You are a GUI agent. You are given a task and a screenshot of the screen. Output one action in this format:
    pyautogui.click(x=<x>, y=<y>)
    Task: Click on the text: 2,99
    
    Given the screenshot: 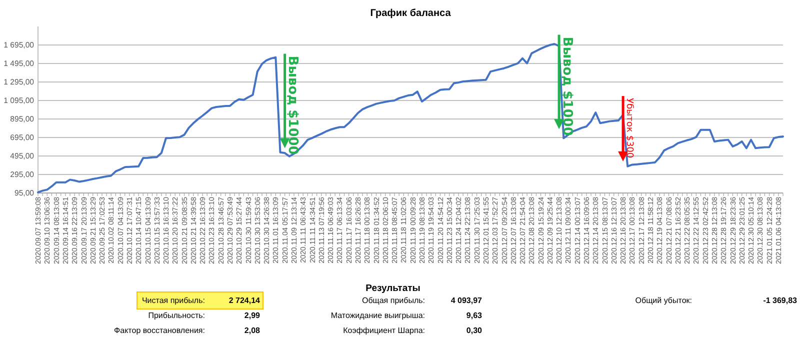 What is the action you would take?
    pyautogui.click(x=252, y=315)
    